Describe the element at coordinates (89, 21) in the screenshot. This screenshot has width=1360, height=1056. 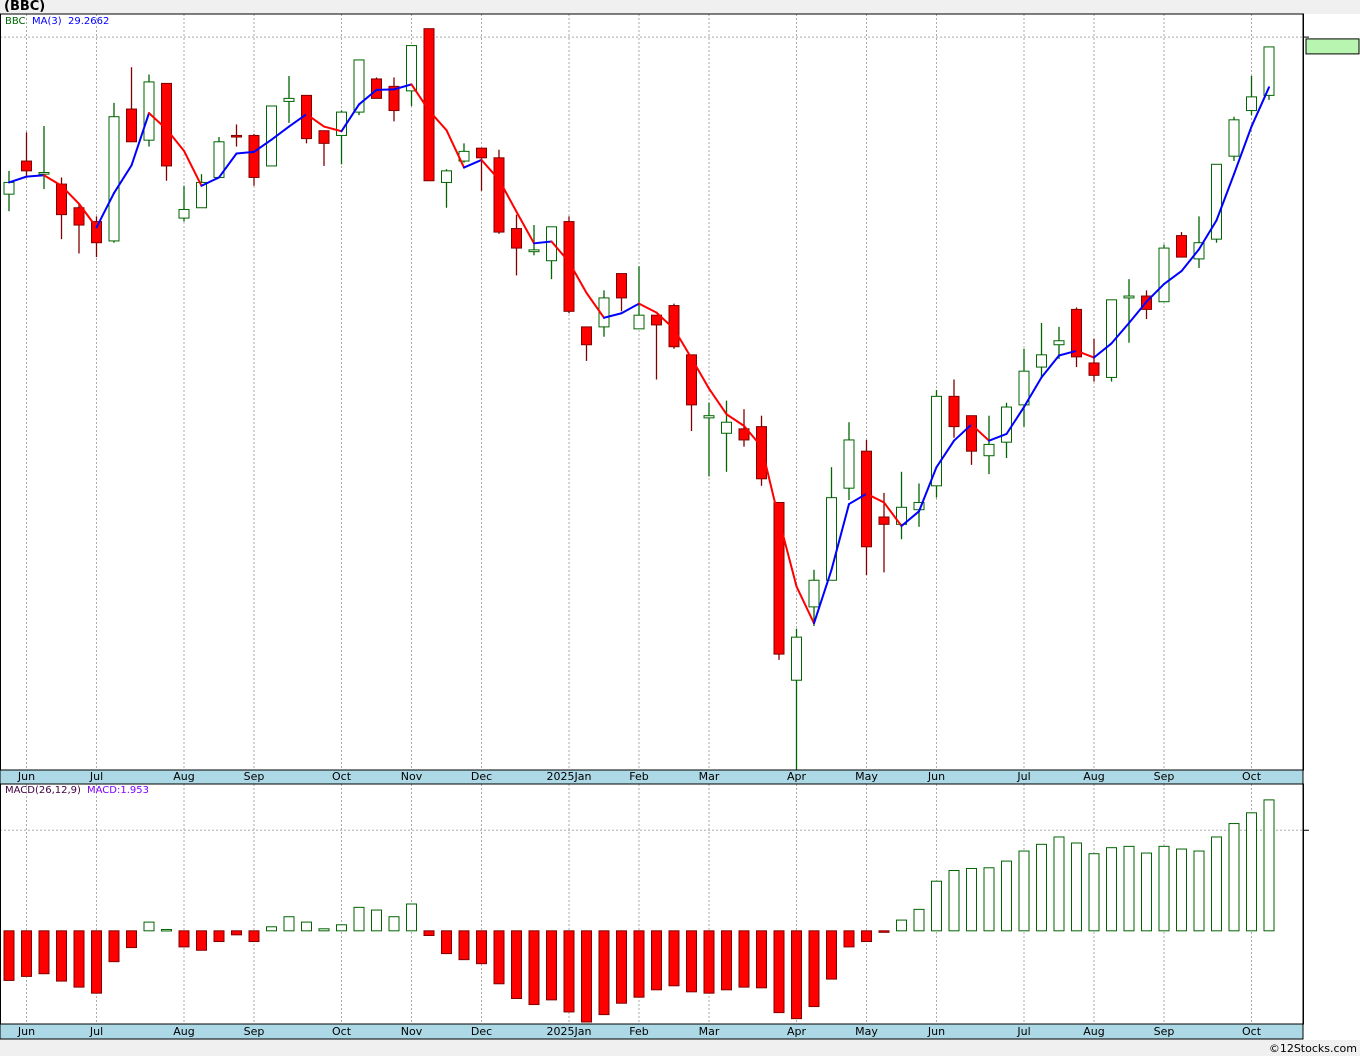
I see `legend-ma-value: 29.2662` at that location.